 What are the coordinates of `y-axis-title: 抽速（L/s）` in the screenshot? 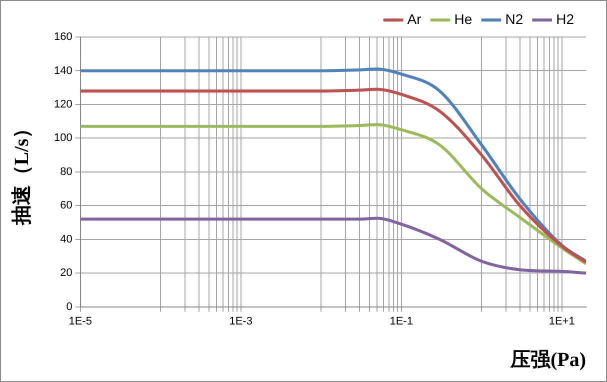 It's located at (22, 172).